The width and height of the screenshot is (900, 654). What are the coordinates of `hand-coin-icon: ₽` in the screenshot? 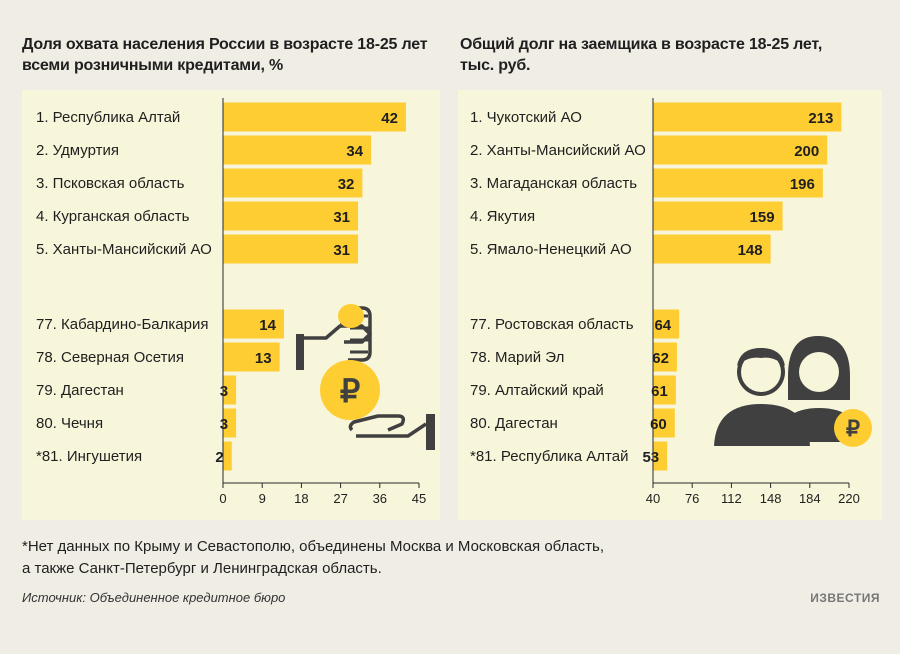 It's located at (365, 377).